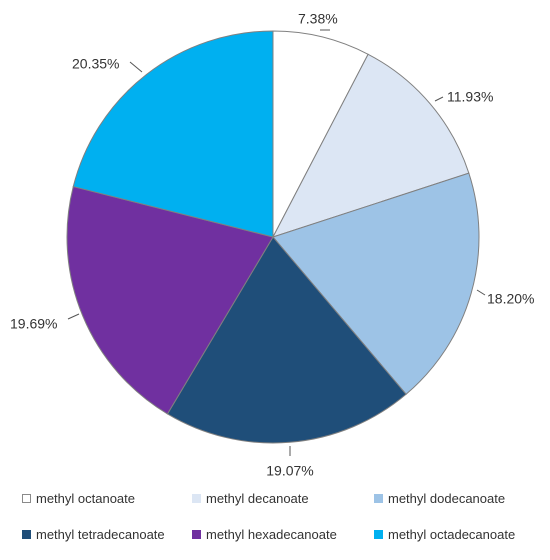 The height and width of the screenshot is (560, 550). I want to click on legend-label: methyl octadecanoate, so click(452, 534).